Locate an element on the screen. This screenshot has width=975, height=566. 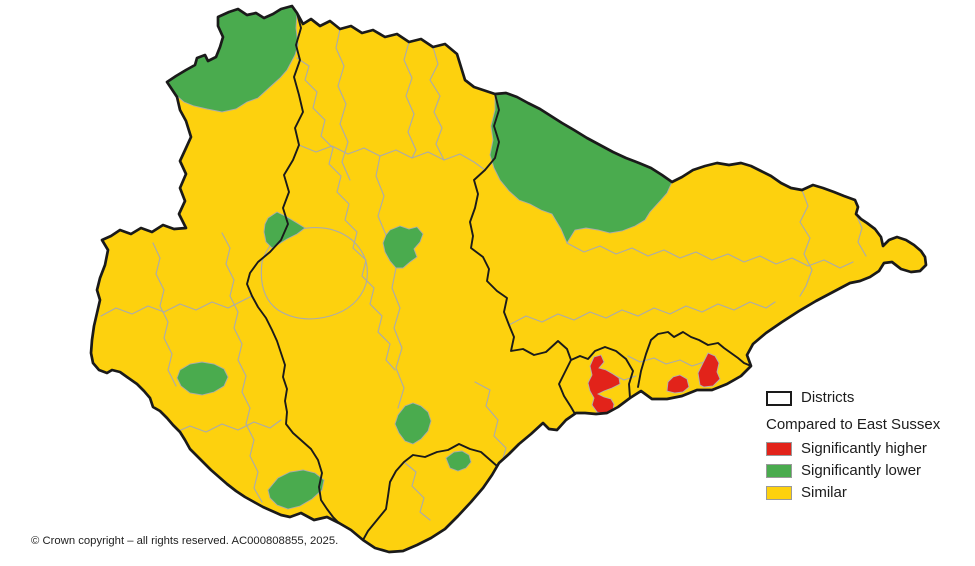
similar-swatch is located at coordinates (779, 493).